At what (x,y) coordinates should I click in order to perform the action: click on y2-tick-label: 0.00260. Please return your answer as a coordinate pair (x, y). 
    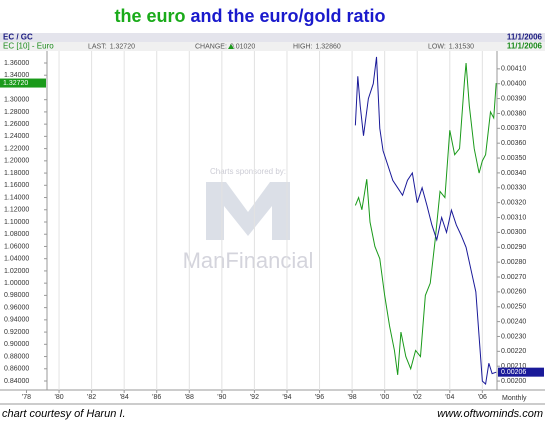
    Looking at the image, I should click on (513, 292).